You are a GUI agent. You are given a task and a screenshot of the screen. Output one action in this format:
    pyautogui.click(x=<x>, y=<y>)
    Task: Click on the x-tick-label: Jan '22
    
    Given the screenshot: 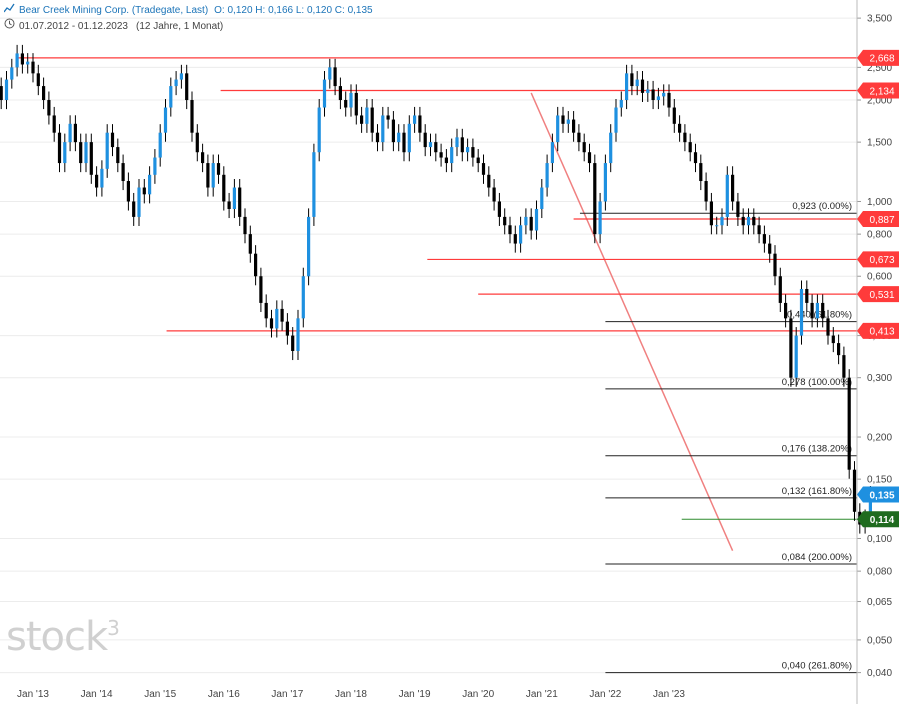 What is the action you would take?
    pyautogui.click(x=605, y=694)
    